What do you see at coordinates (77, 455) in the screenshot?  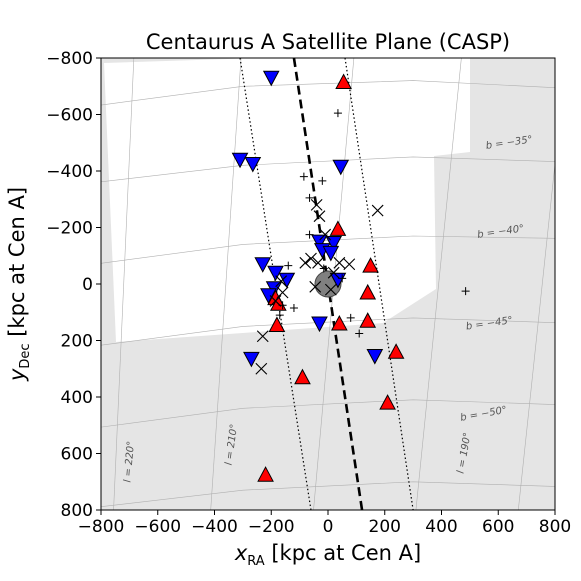 I see `y-tick-label: 600` at bounding box center [77, 455].